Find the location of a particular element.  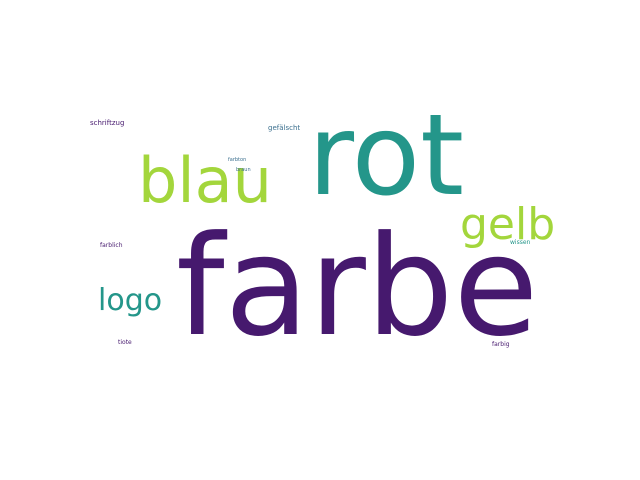

word-blau: blau is located at coordinates (205, 180).